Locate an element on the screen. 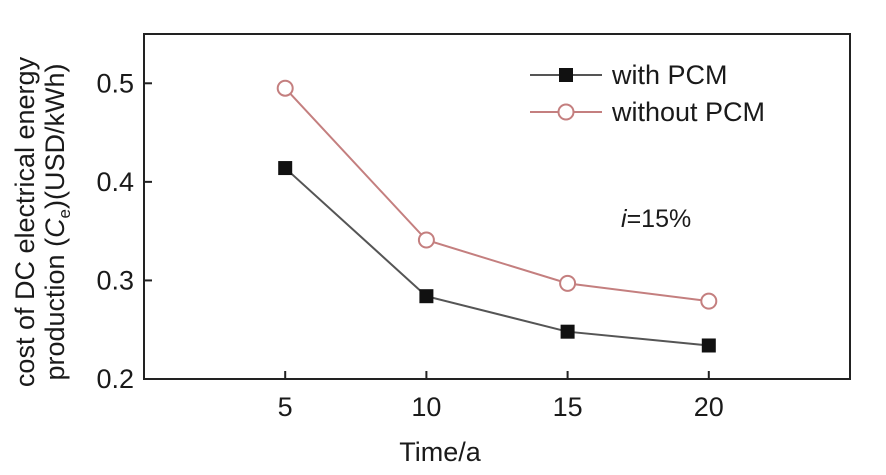 Image resolution: width=886 pixels, height=475 pixels. legend-item-without-pcm: without PCM is located at coordinates (647, 112).